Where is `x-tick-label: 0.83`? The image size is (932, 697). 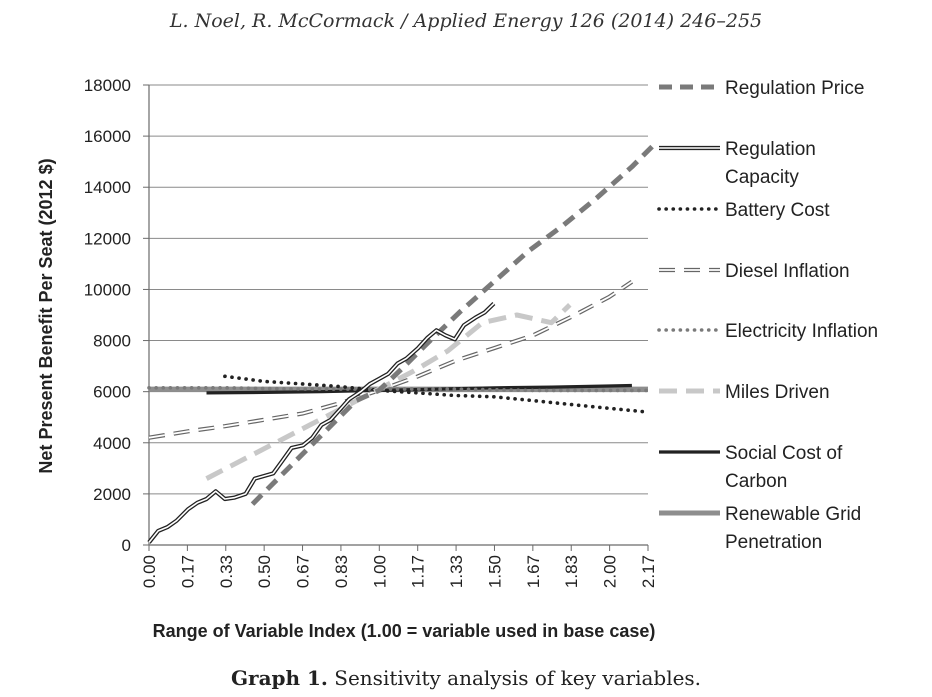
x-tick-label: 0.83 is located at coordinates (341, 571).